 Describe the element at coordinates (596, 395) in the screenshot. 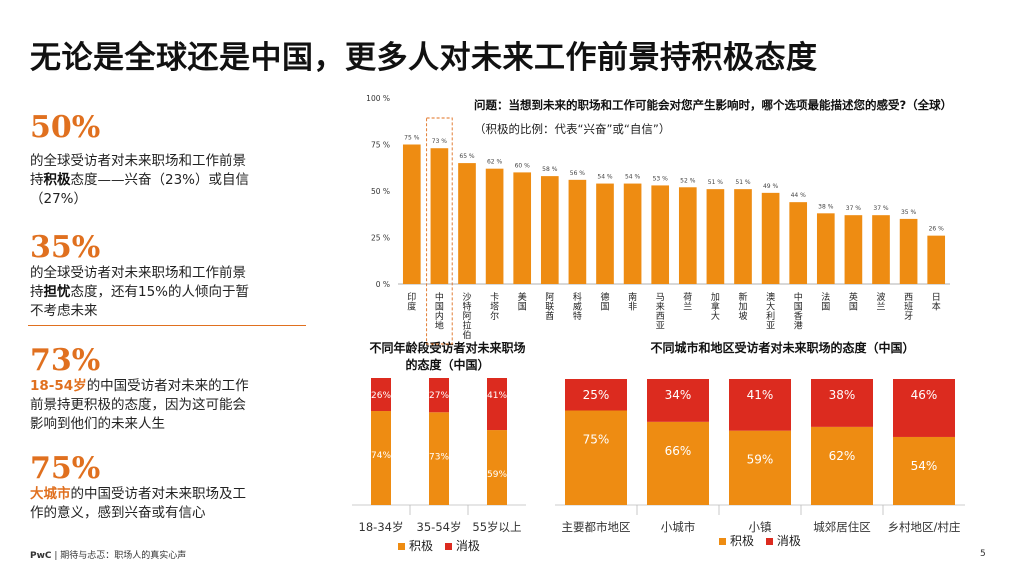

I see `bar-negative-label: 25%` at that location.